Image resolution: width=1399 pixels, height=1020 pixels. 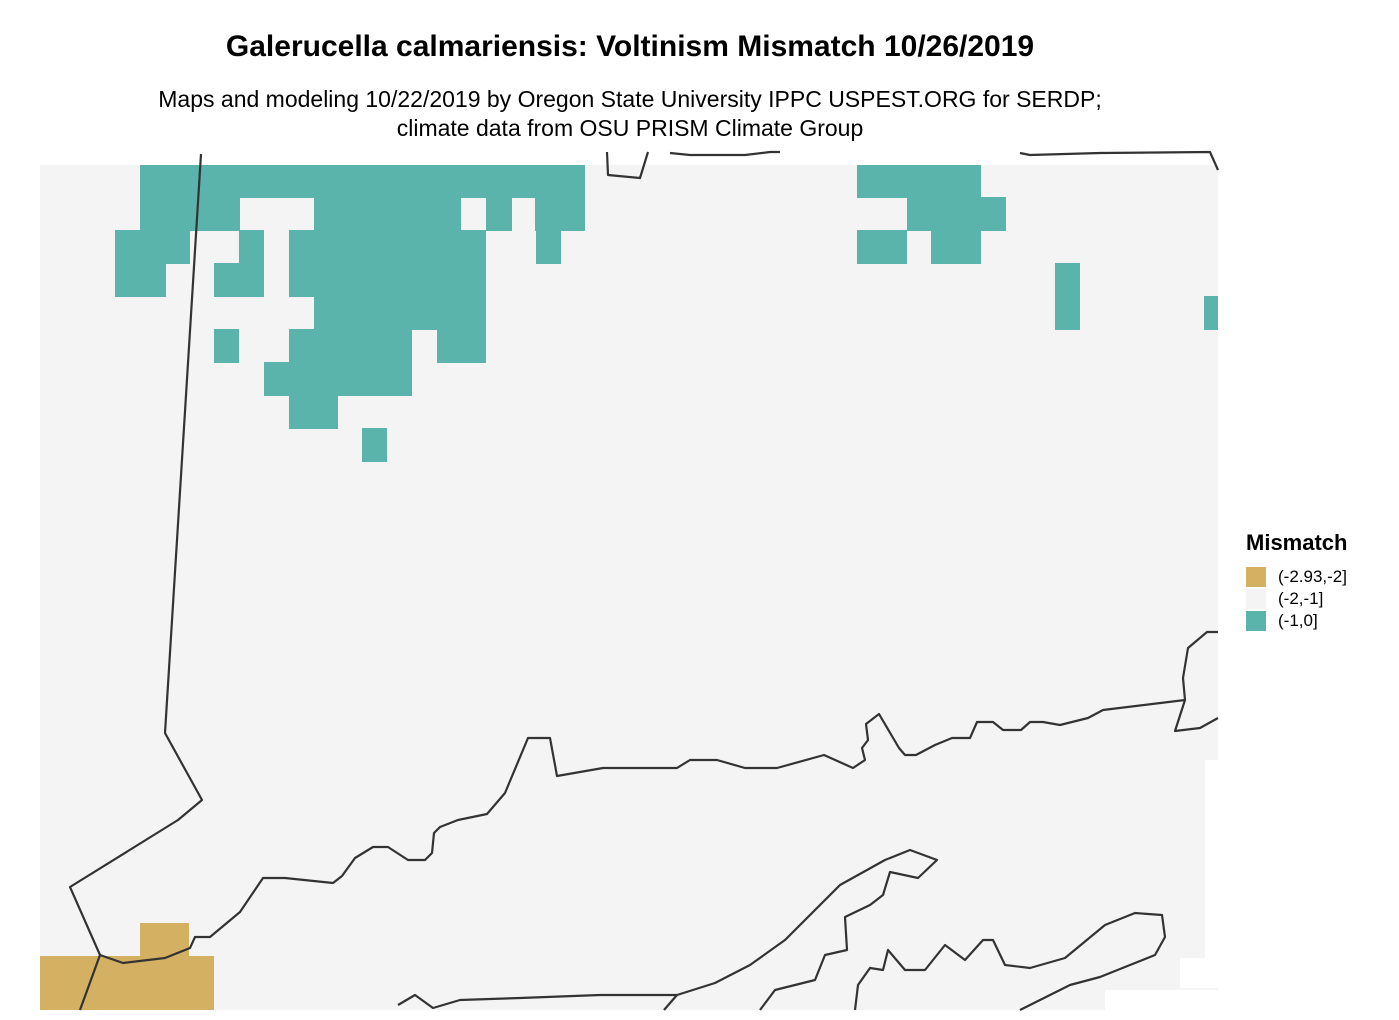 I want to click on legend-item: (-2.93,-2], so click(x=1296, y=577).